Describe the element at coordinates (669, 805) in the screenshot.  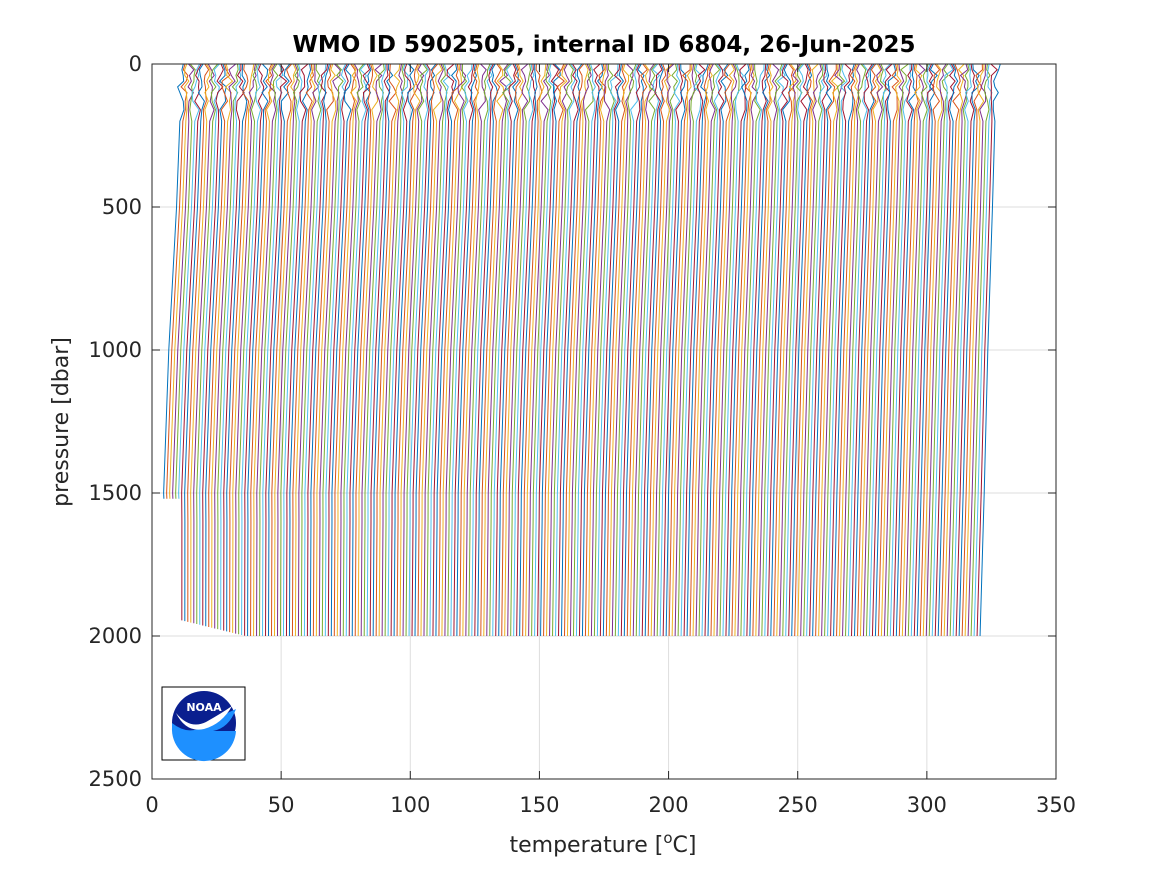
I see `x-tick-label: 200` at that location.